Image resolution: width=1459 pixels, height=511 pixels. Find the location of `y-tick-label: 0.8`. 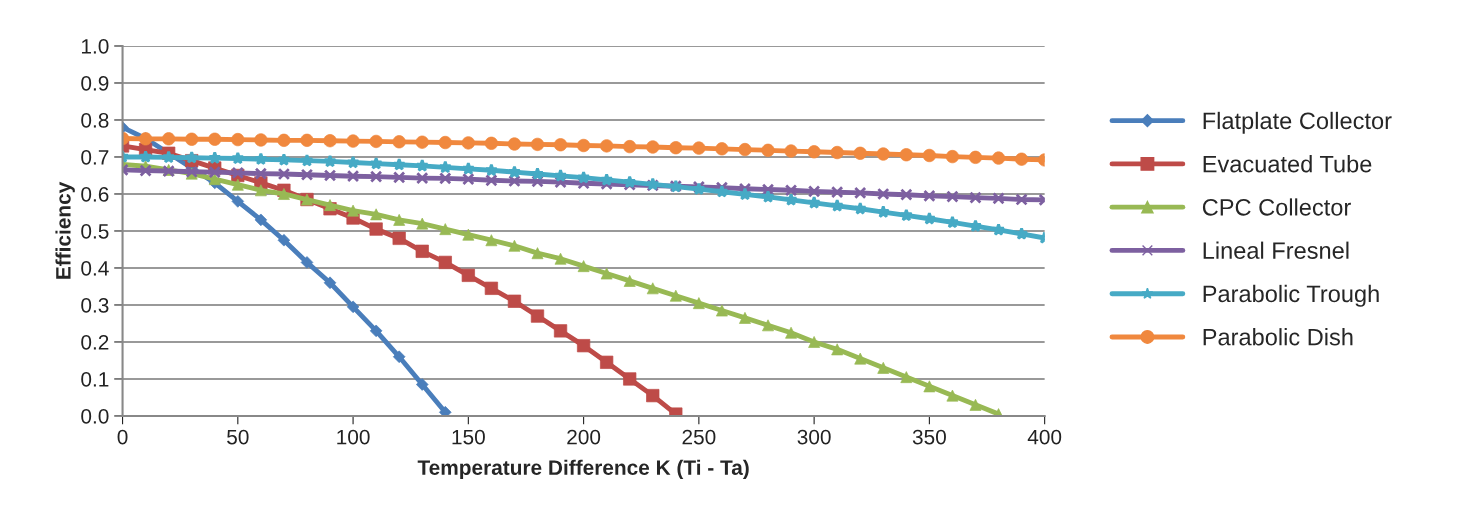

y-tick-label: 0.8 is located at coordinates (95, 120).